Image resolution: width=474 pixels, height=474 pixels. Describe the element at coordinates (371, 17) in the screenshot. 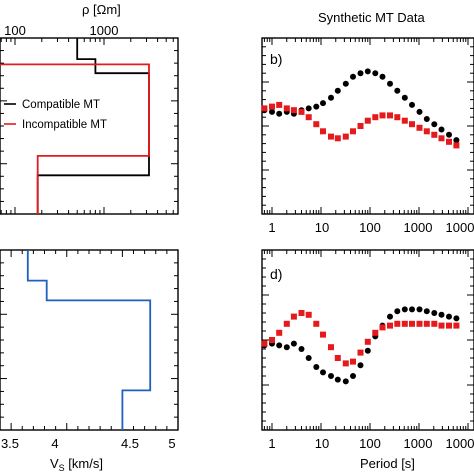

I see `synthetic-title: Synthetic MT Data` at that location.